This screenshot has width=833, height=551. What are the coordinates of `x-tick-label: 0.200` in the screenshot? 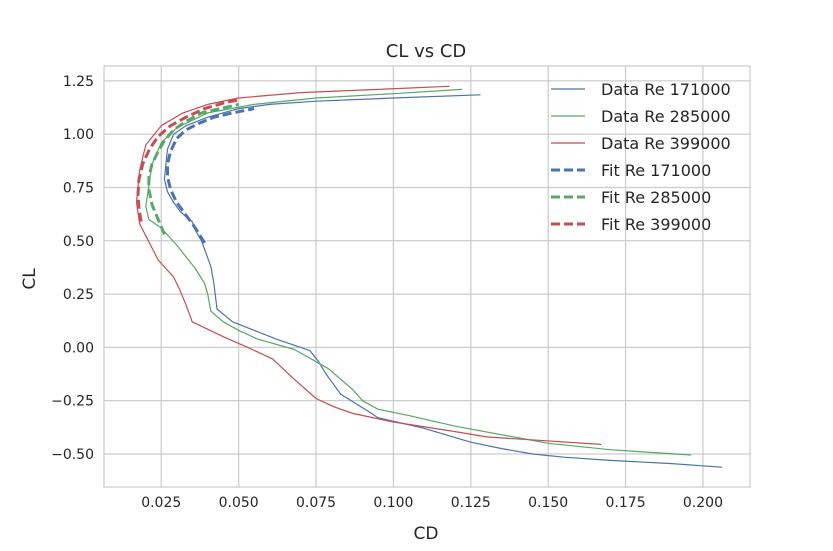 It's located at (703, 503).